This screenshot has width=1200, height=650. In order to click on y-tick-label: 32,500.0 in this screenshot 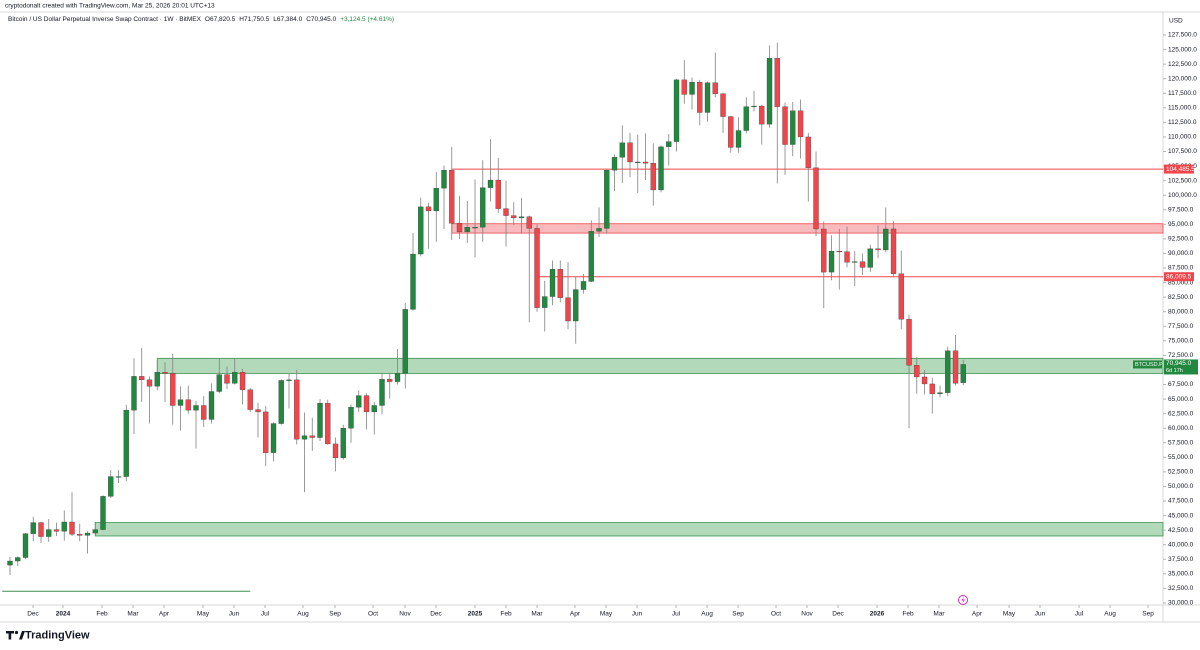, I will do `click(1181, 588)`.